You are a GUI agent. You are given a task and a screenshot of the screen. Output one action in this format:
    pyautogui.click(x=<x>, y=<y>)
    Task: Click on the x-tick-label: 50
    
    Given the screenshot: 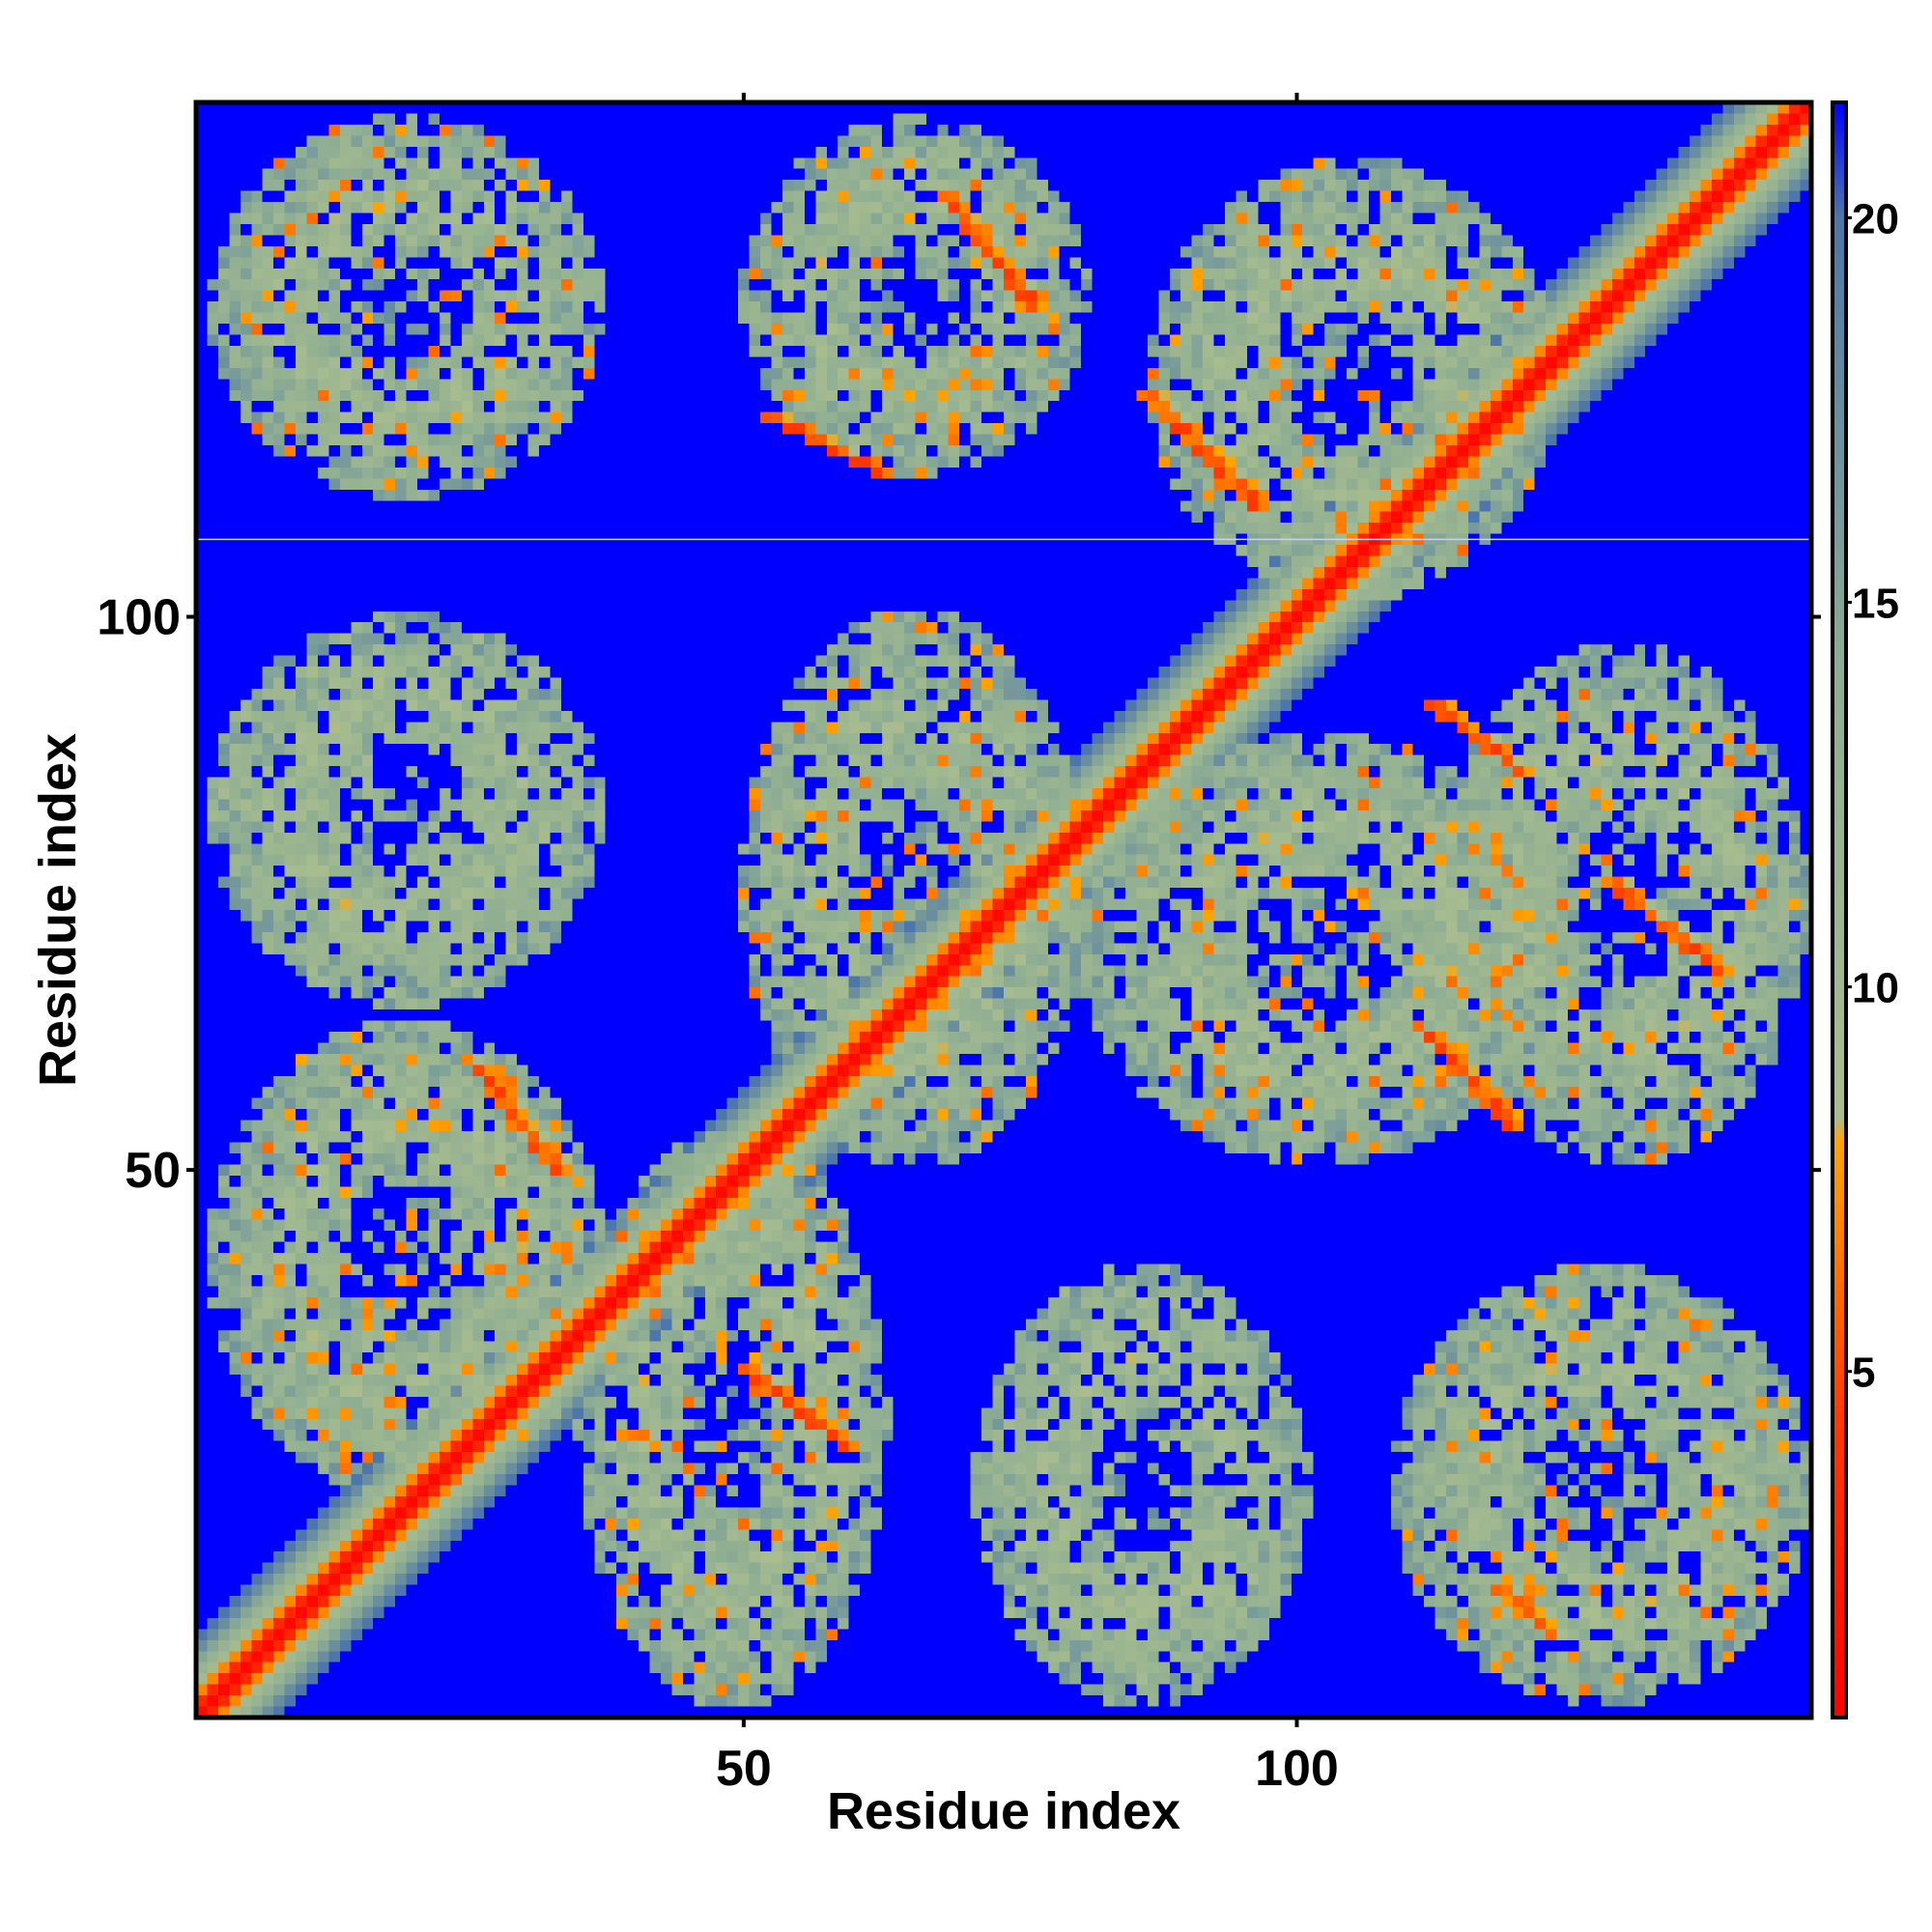 What is the action you would take?
    pyautogui.click(x=744, y=1769)
    